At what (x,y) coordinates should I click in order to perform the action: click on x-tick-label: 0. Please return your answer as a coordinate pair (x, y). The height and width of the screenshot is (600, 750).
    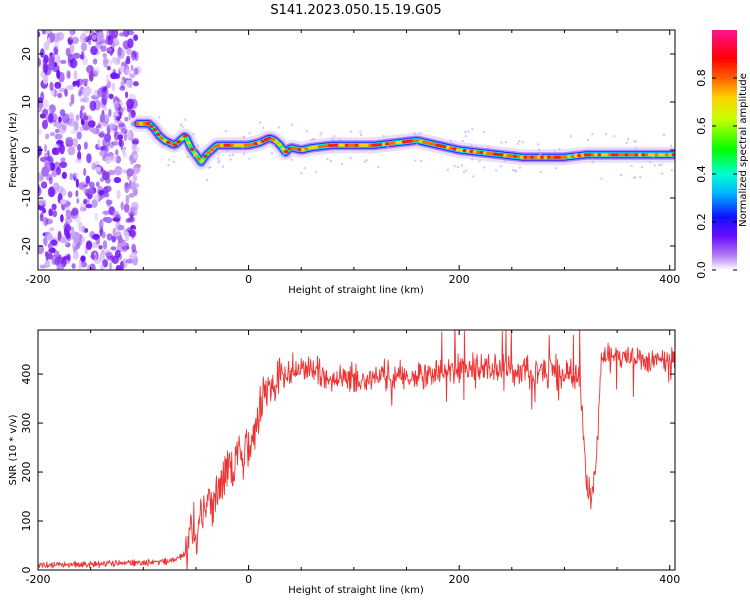
    Looking at the image, I should click on (248, 579).